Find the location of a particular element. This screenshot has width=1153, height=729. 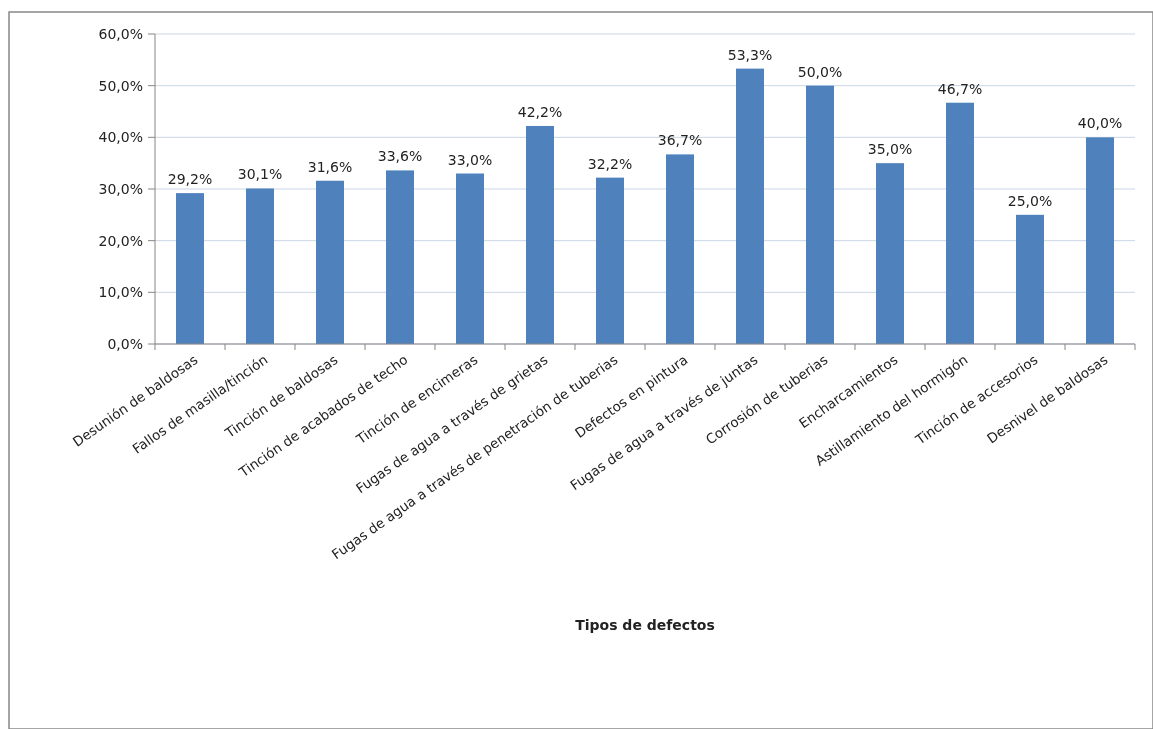

data-label: 32,2% is located at coordinates (610, 163).